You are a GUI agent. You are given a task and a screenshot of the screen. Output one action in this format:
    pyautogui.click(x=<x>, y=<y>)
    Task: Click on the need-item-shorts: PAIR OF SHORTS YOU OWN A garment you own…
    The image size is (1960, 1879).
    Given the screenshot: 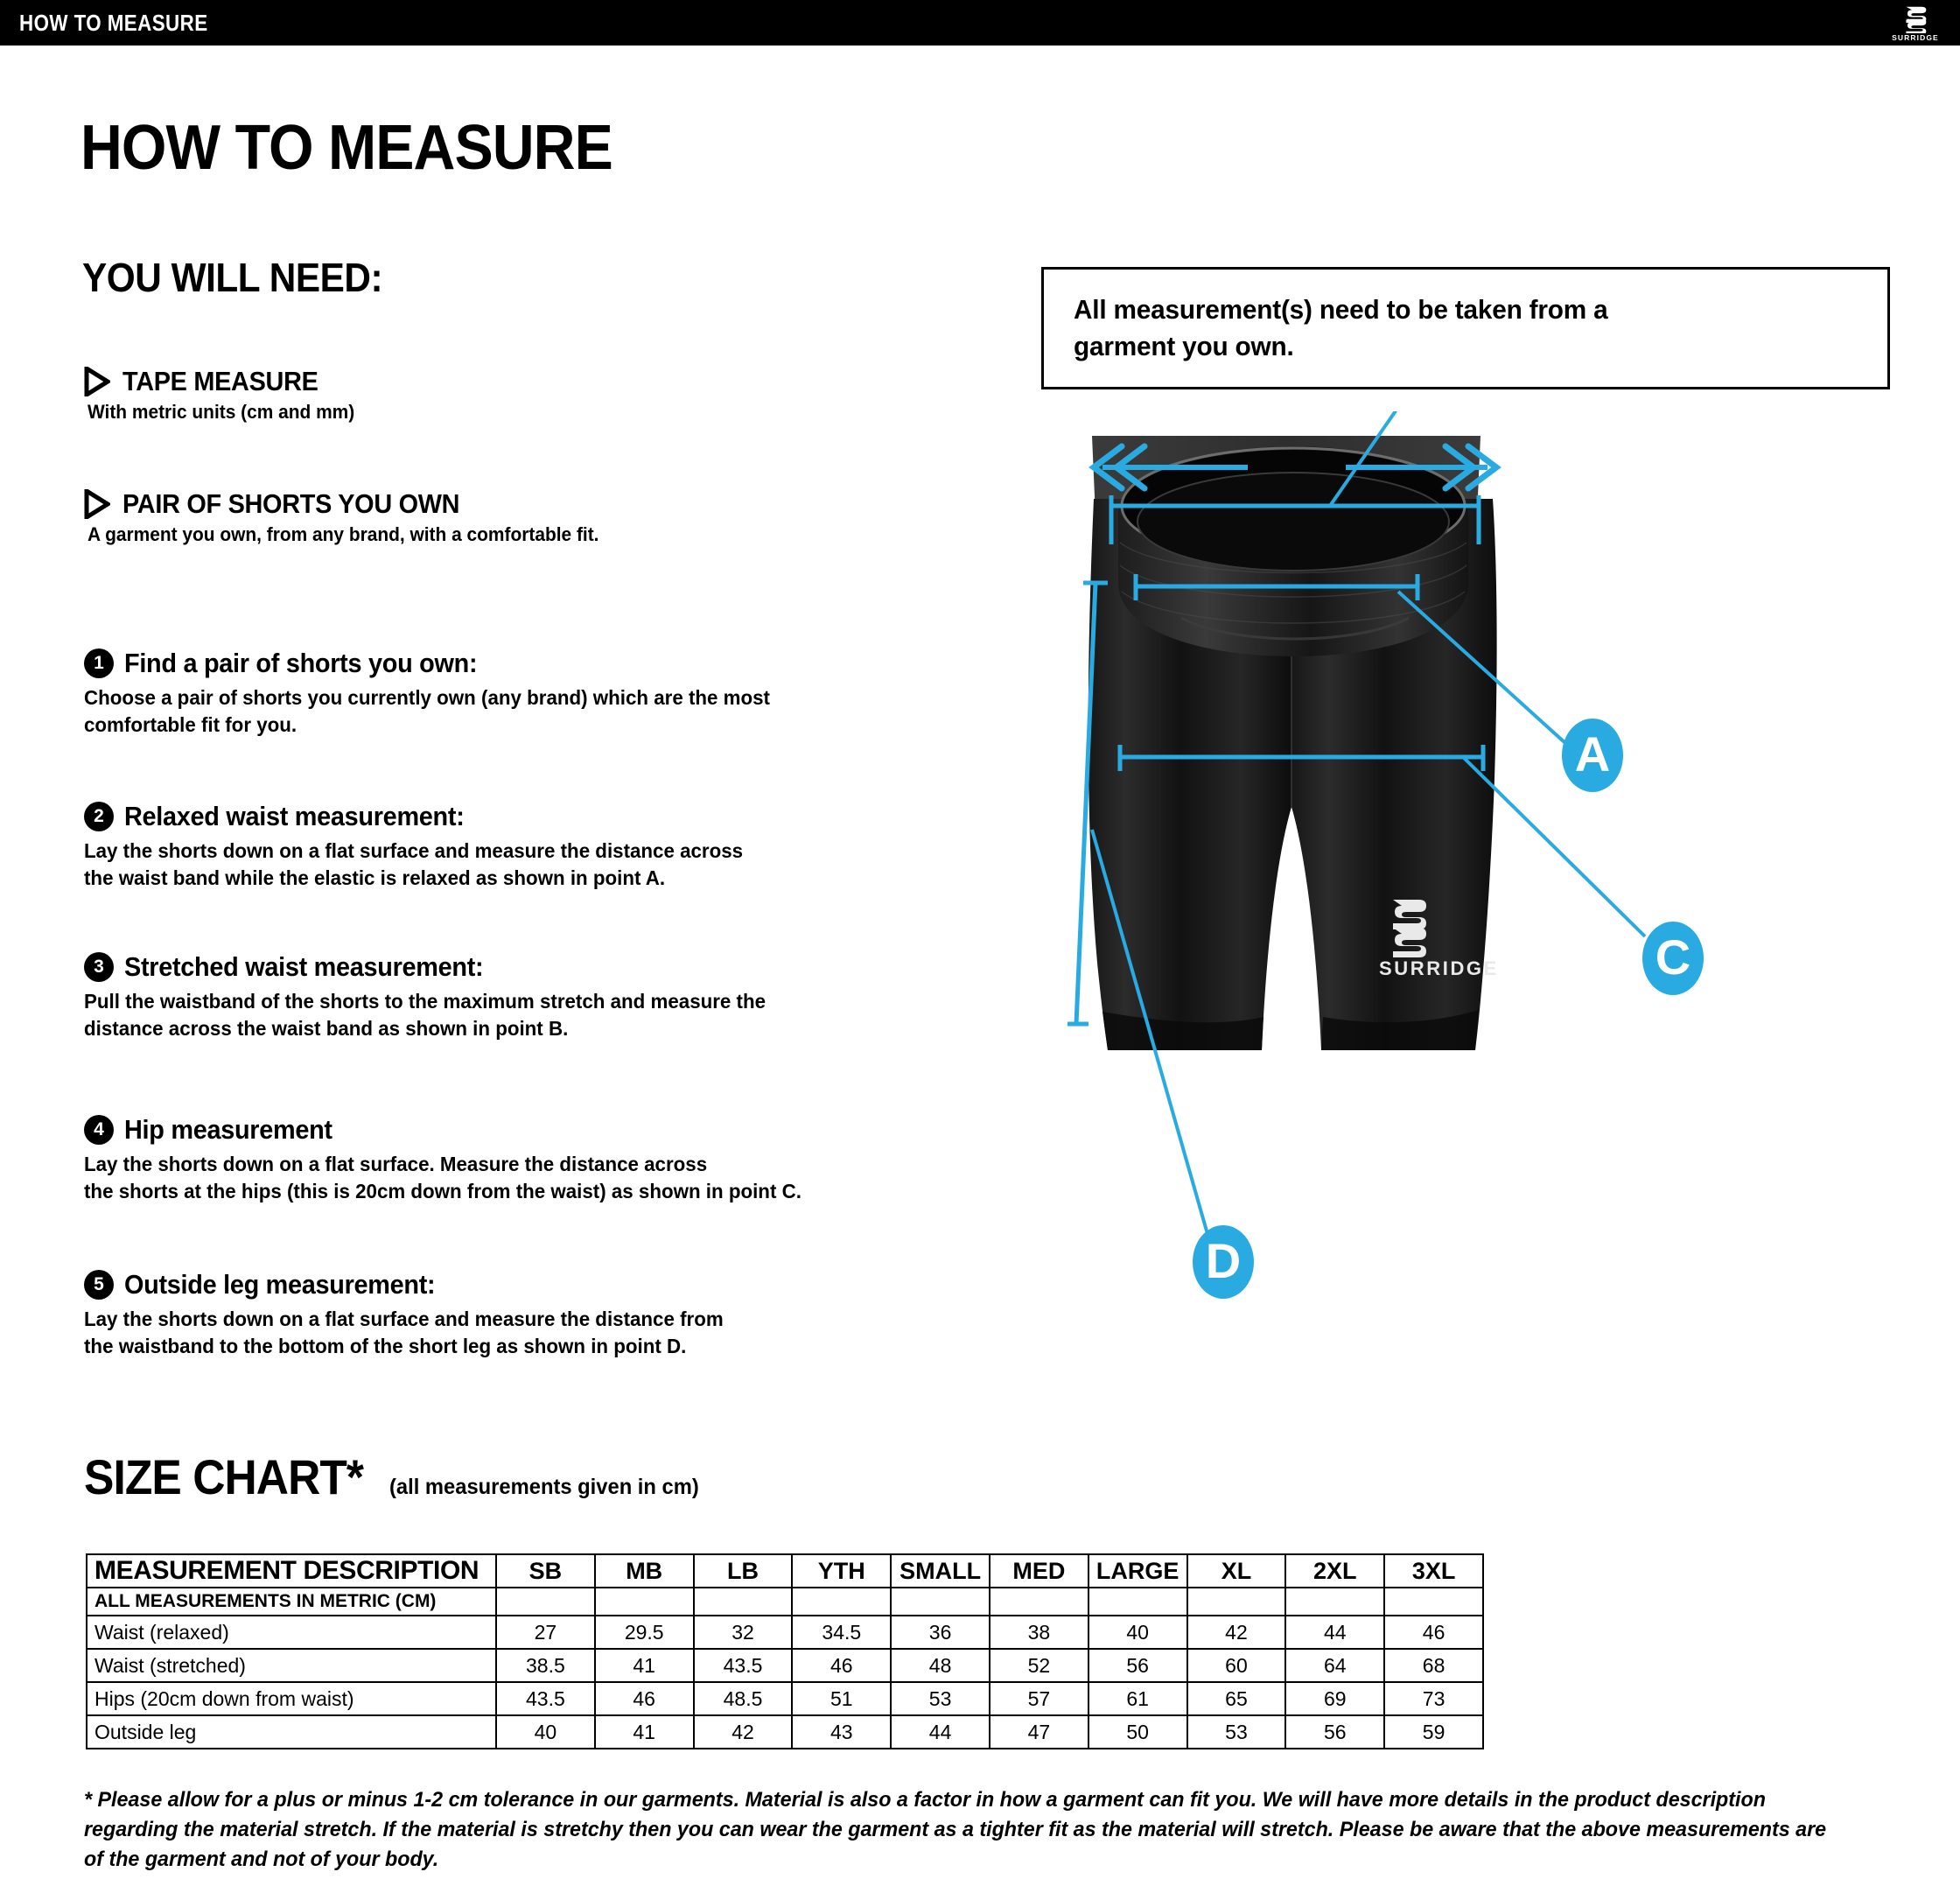 What is the action you would take?
    pyautogui.click(x=355, y=517)
    